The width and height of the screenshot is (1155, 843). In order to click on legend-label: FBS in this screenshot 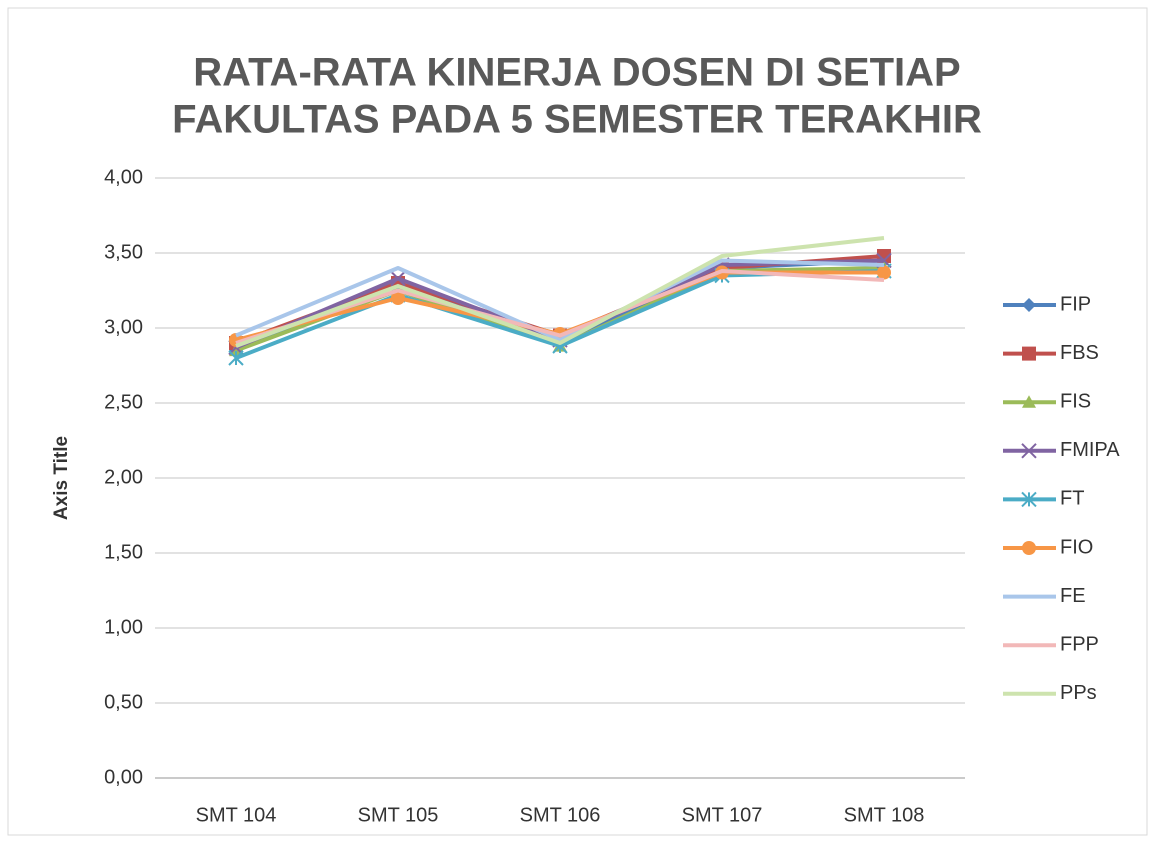, I will do `click(1079, 353)`.